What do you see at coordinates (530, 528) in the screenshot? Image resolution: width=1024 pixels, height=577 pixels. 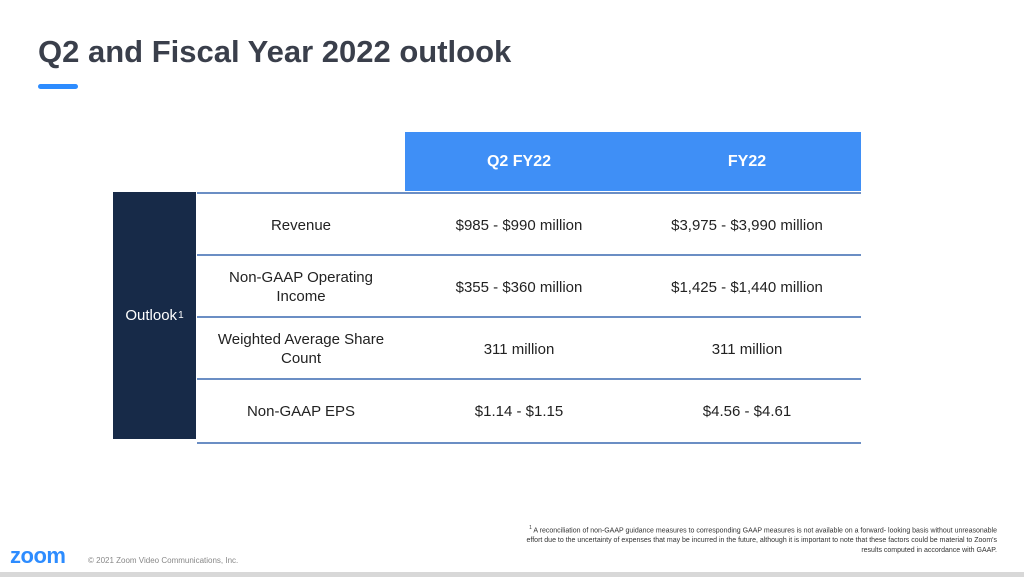 I see `footnote-mark: 1` at bounding box center [530, 528].